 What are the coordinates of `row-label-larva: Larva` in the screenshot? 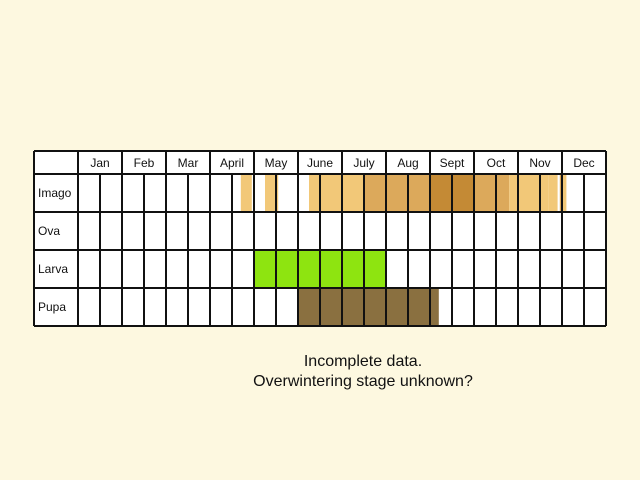 It's located at (53, 269).